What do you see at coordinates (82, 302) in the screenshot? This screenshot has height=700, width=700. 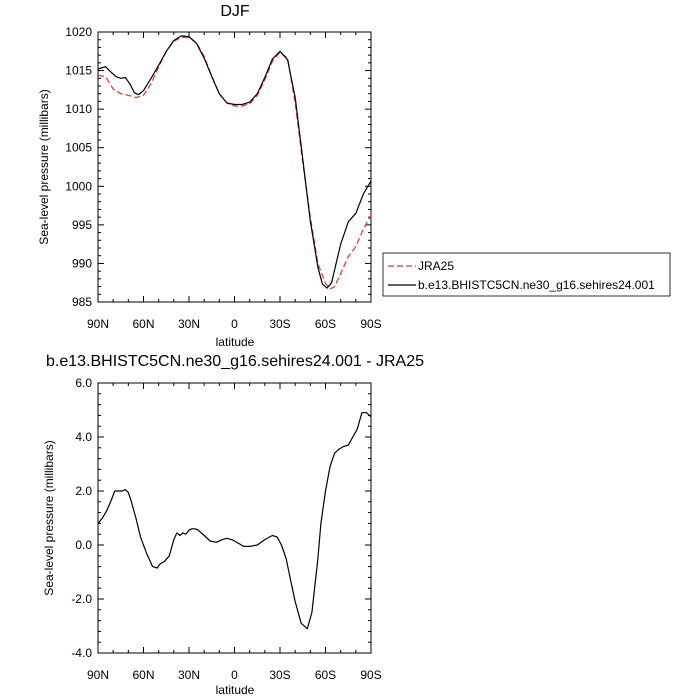 I see `y-tick-label: 985` at bounding box center [82, 302].